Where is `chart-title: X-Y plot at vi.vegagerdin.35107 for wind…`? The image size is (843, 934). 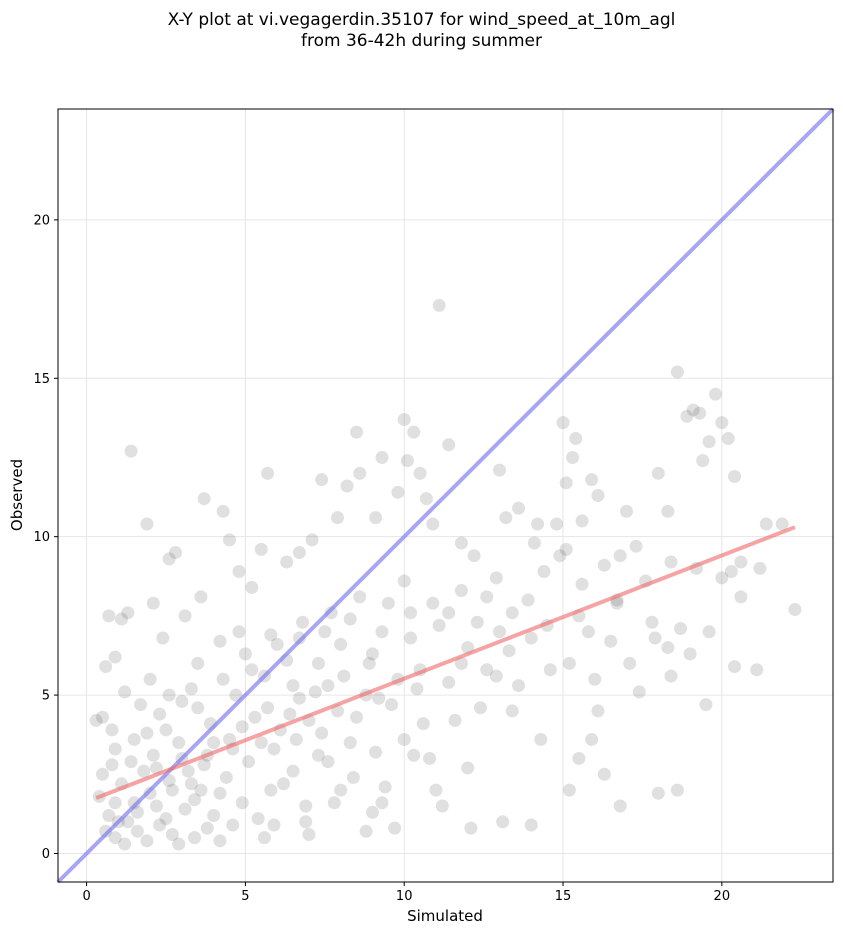 chart-title: X-Y plot at vi.vegagerdin.35107 for wind… is located at coordinates (421, 30).